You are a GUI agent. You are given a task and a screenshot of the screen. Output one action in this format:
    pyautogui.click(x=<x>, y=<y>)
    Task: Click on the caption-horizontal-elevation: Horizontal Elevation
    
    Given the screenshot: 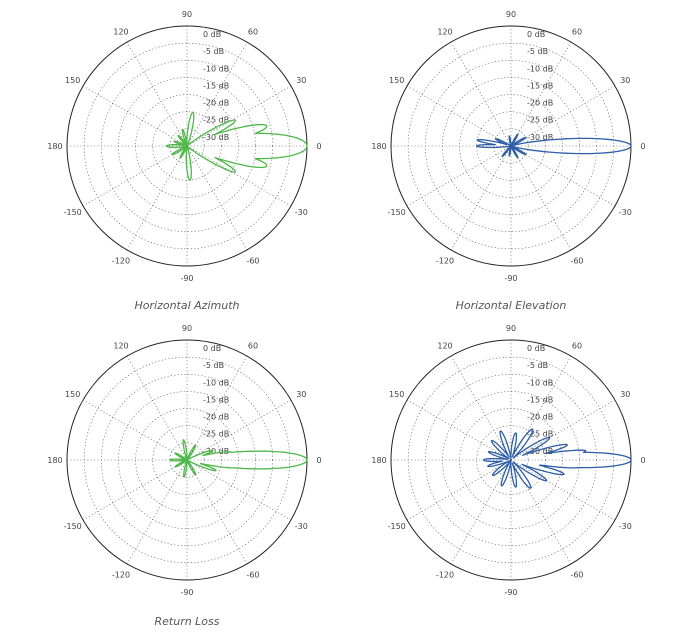 What is the action you would take?
    pyautogui.click(x=511, y=305)
    